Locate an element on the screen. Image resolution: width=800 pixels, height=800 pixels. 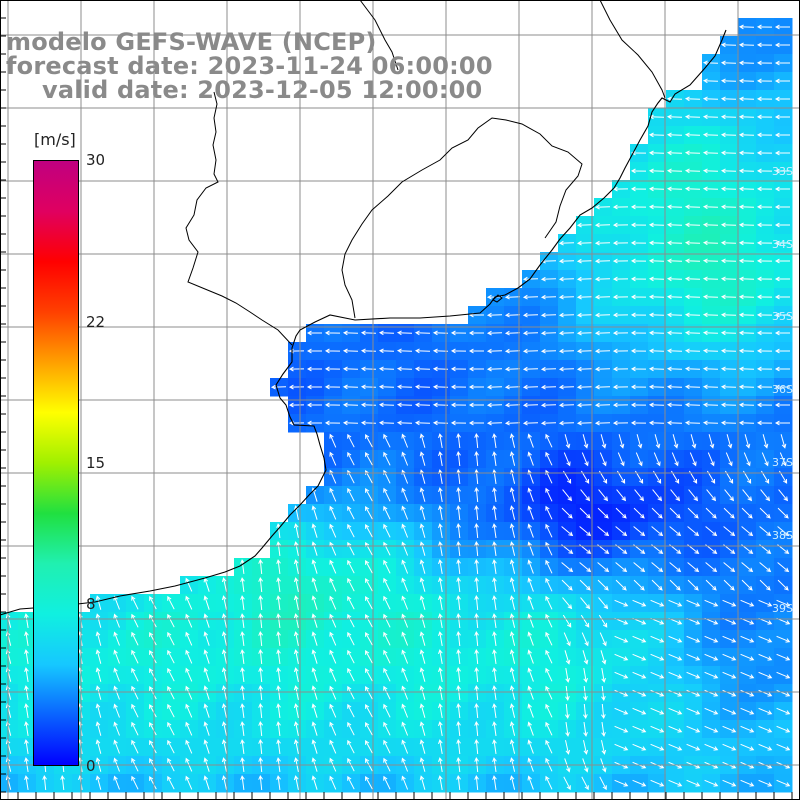
model-title: modelo GEFS-WAVE (NCEP) is located at coordinates (191, 42).